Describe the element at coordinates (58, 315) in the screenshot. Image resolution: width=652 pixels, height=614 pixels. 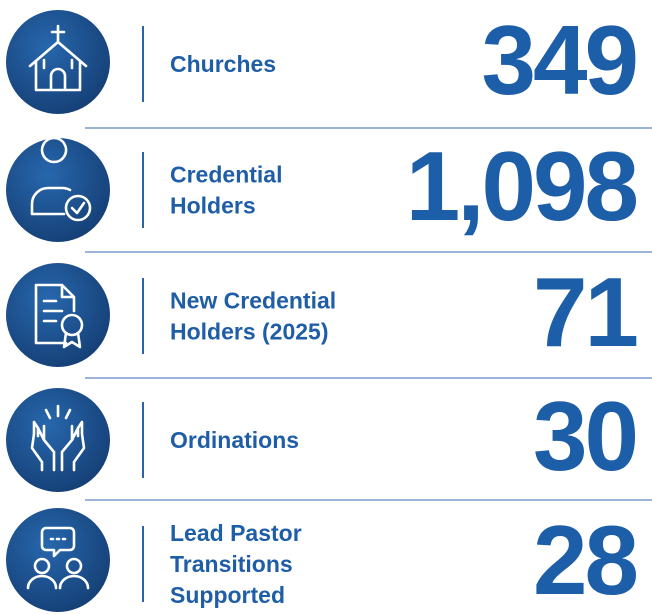
I see `certificate-icon` at that location.